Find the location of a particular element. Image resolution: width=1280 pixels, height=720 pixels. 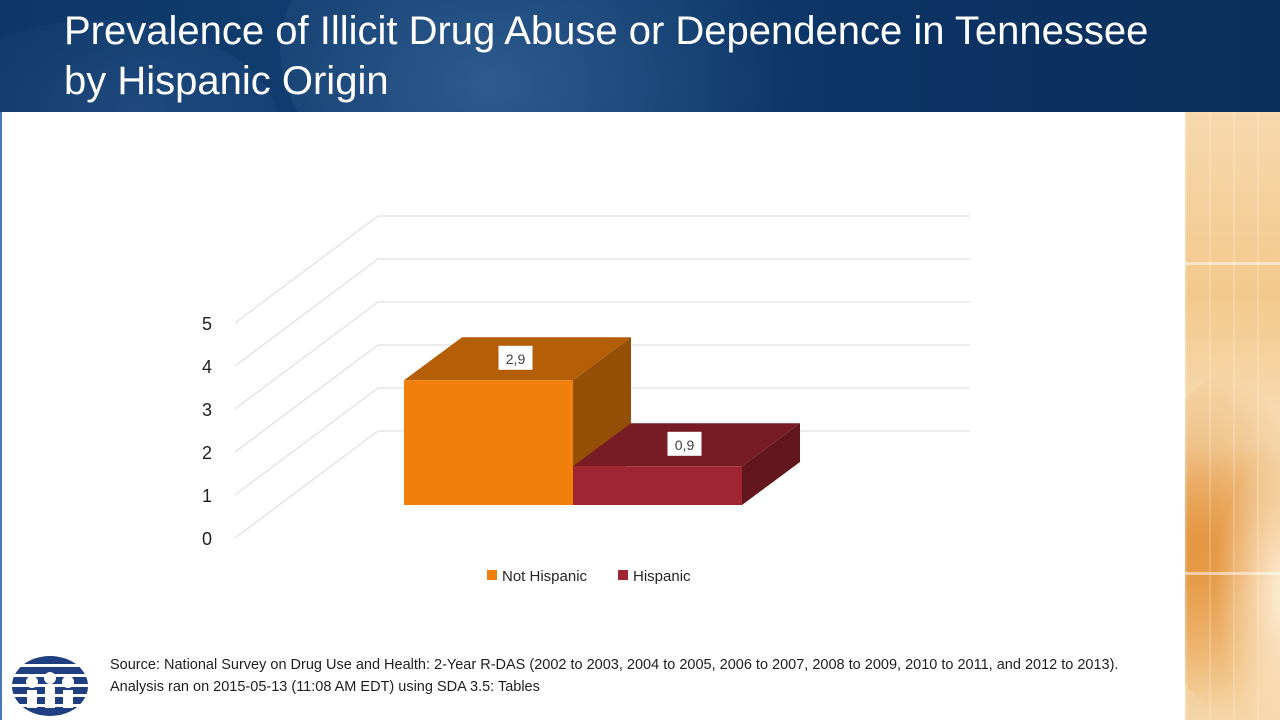

y-tick-label: 4 is located at coordinates (207, 367).